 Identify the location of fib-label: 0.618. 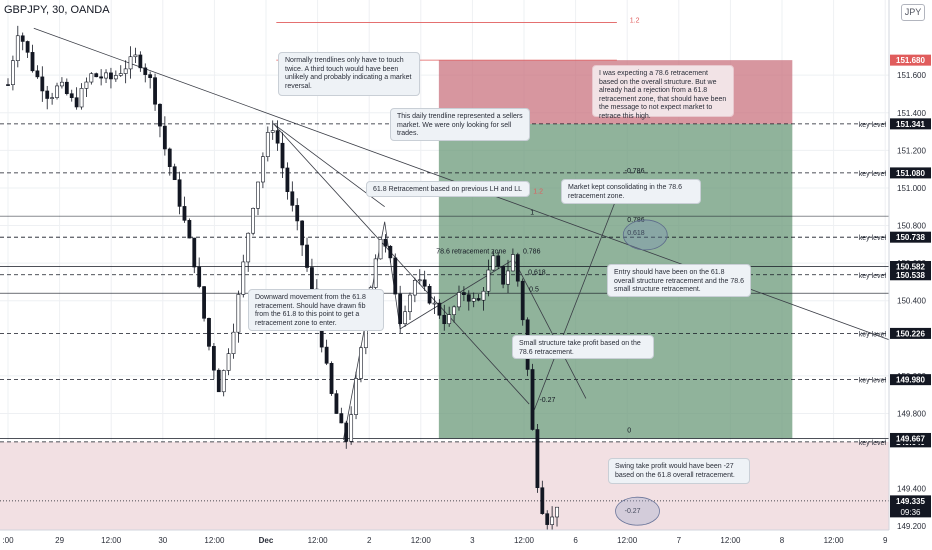
(537, 272).